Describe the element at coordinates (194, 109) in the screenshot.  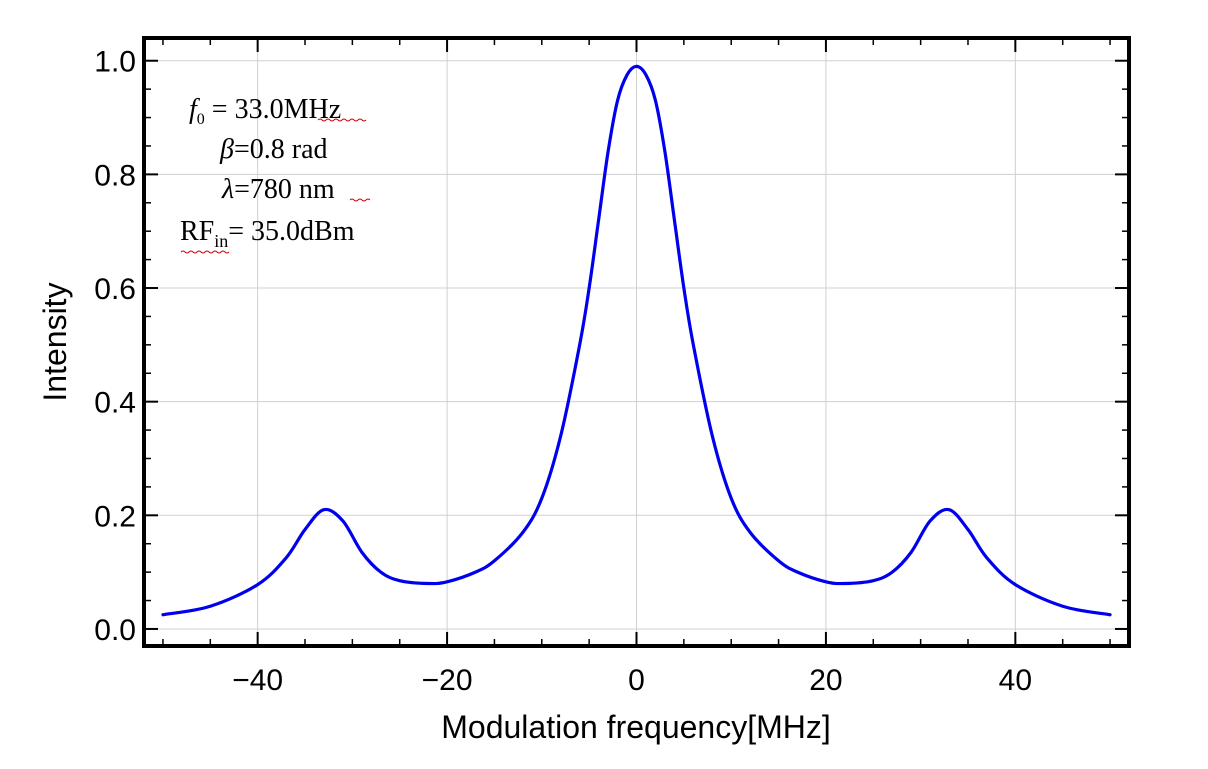
I see `f0-symbol: f` at that location.